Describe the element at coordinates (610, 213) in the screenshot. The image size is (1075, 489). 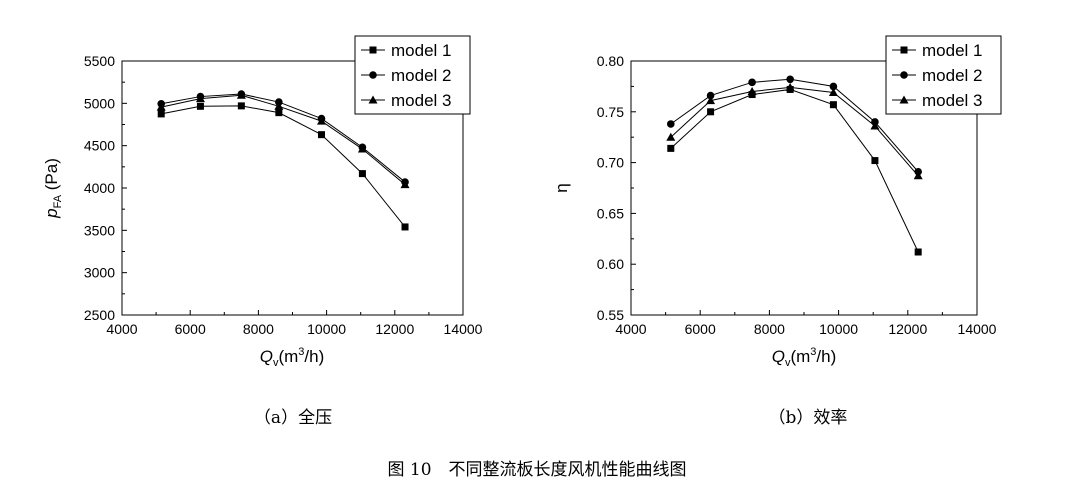
I see `y-tick-label: 0.65` at that location.